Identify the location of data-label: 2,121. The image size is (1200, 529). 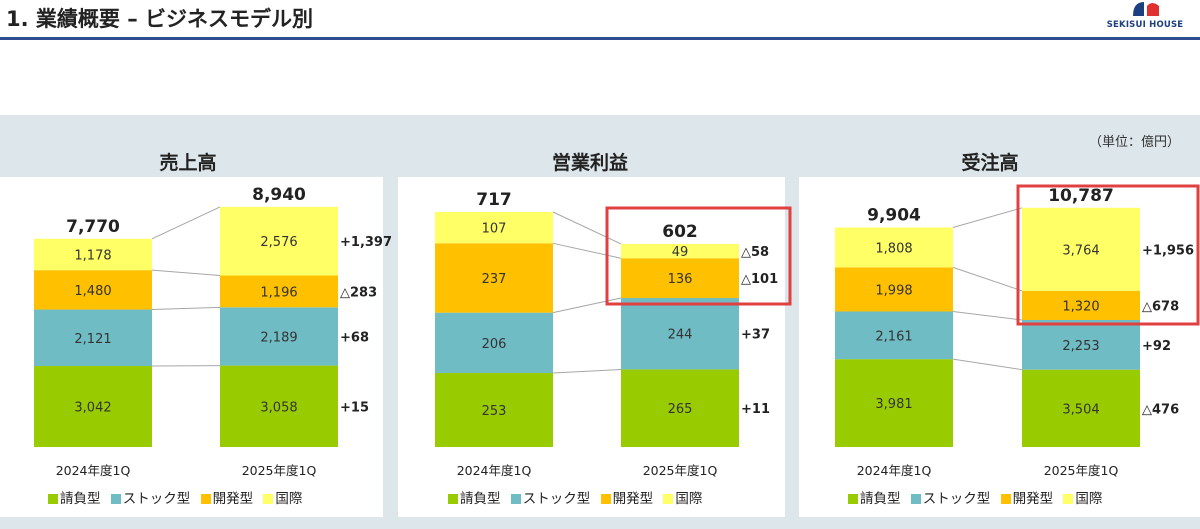
(92, 339).